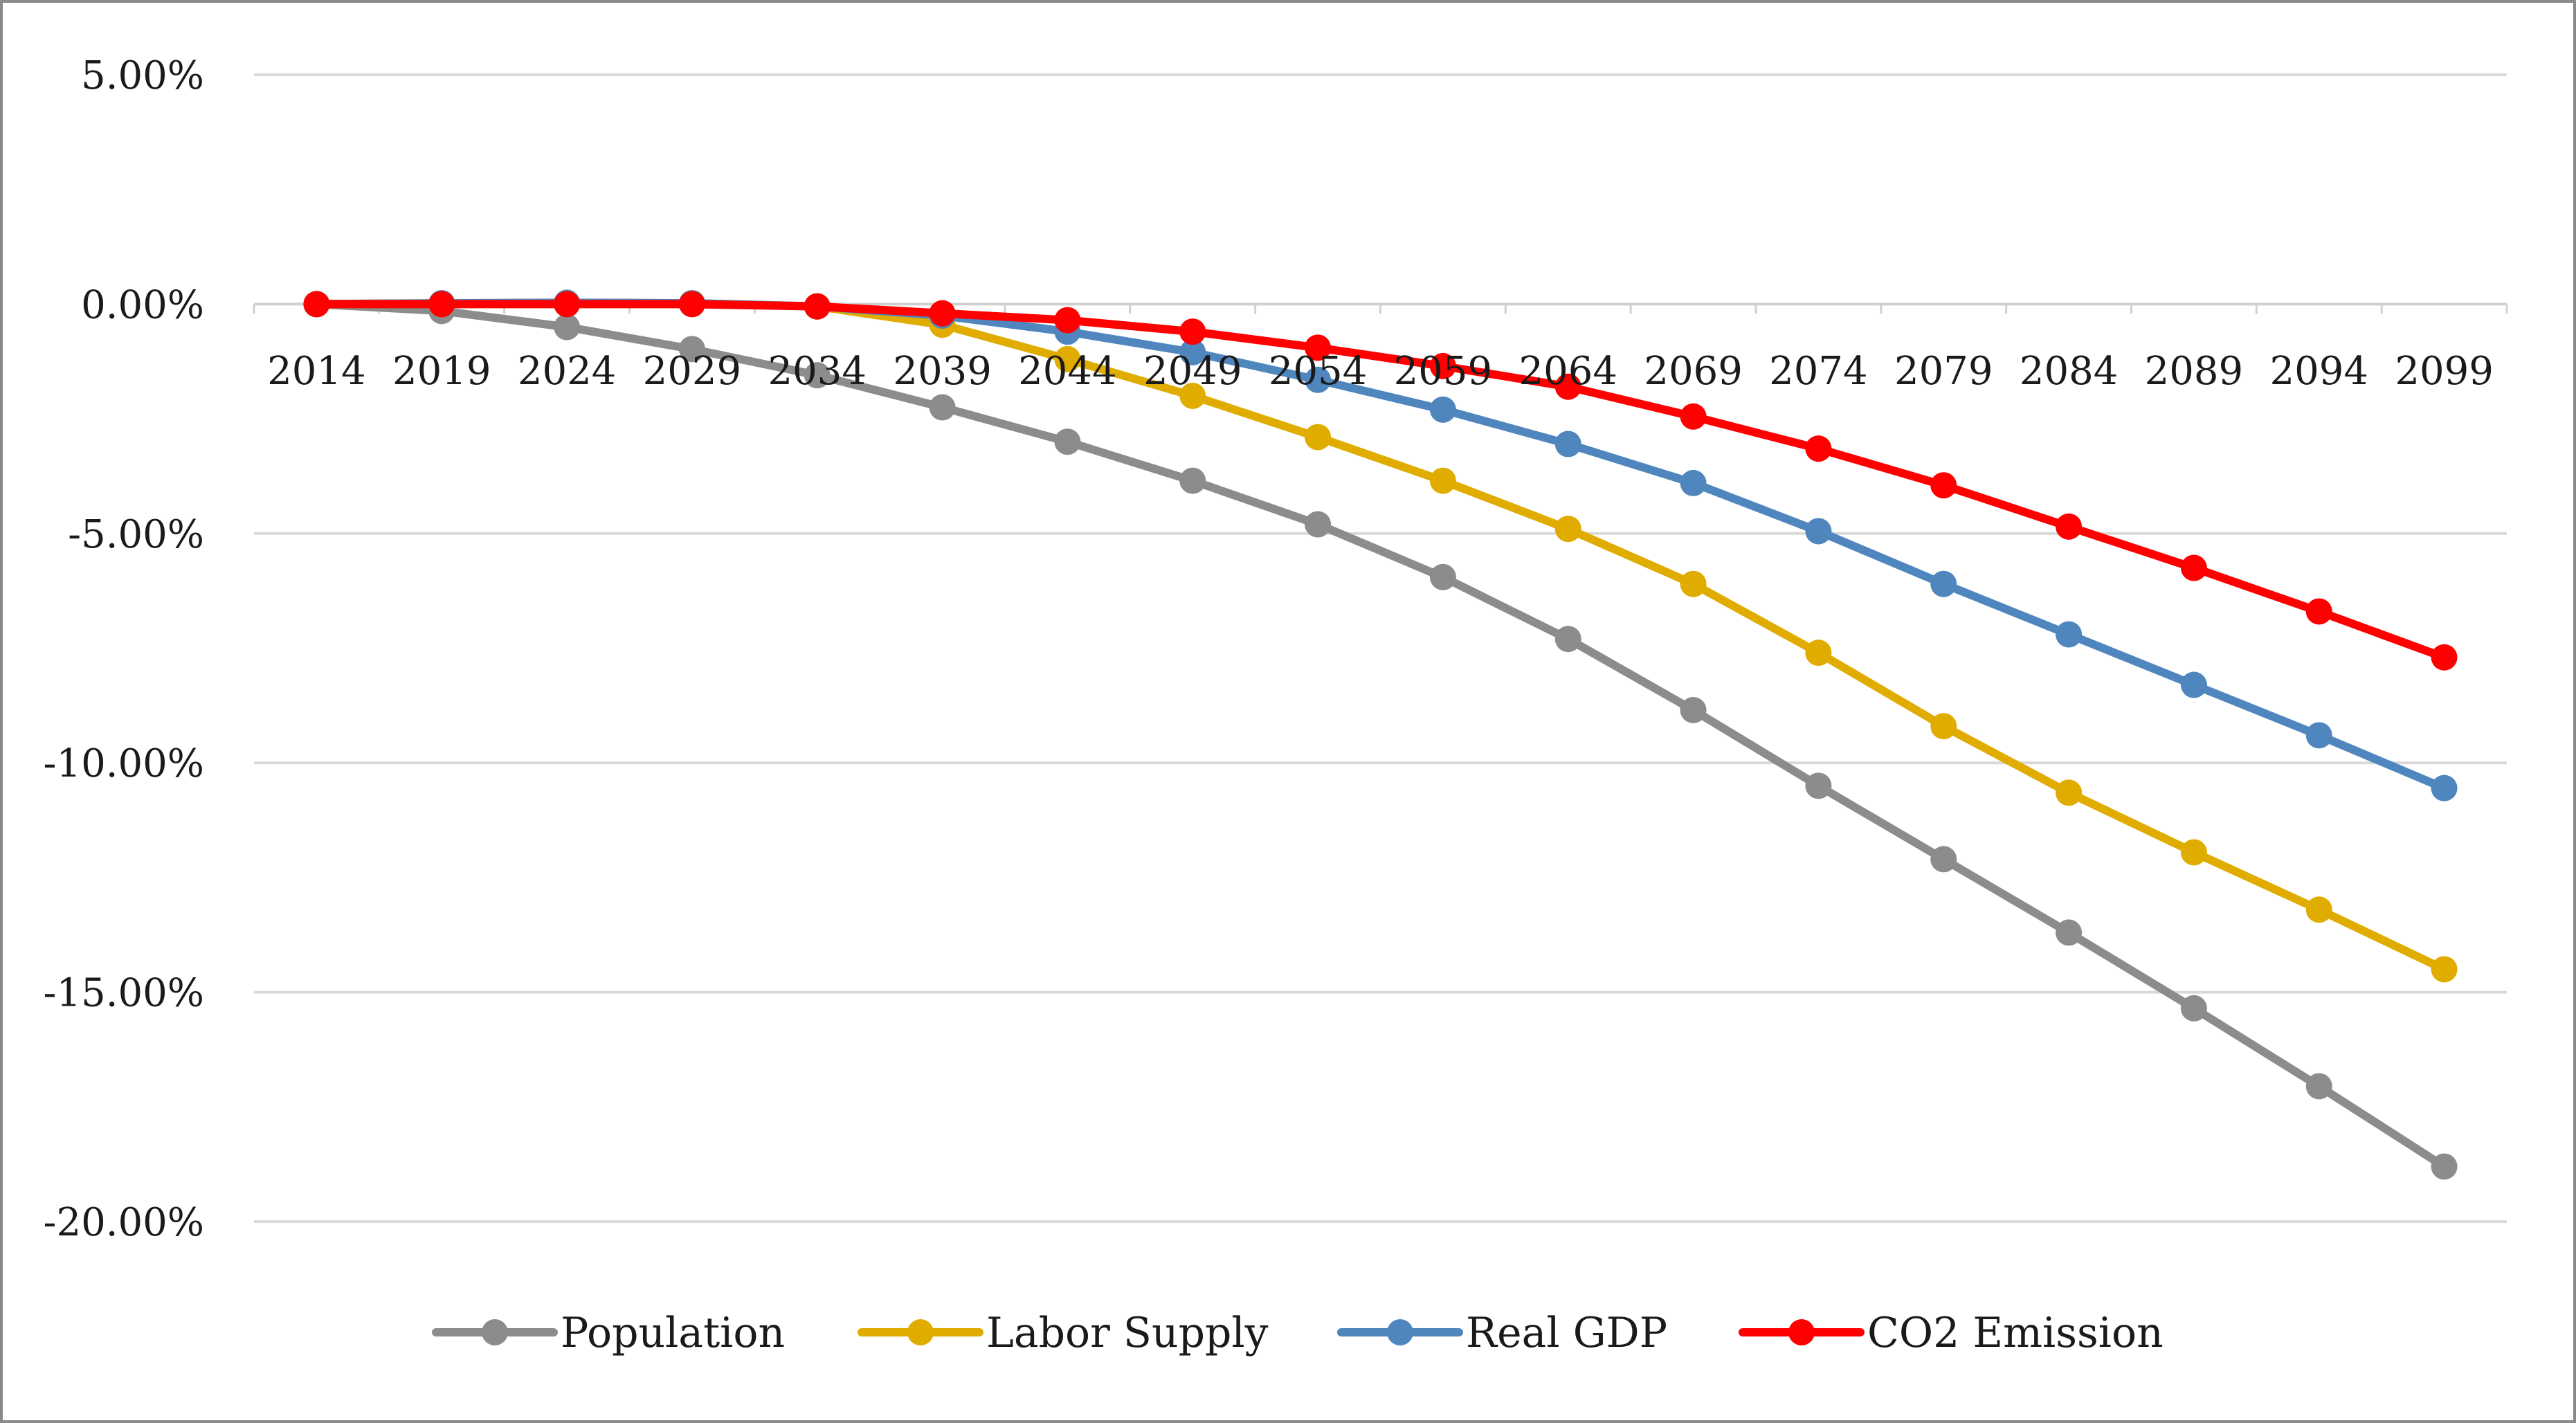  I want to click on y-tick-label: 5.00%, so click(142, 75).